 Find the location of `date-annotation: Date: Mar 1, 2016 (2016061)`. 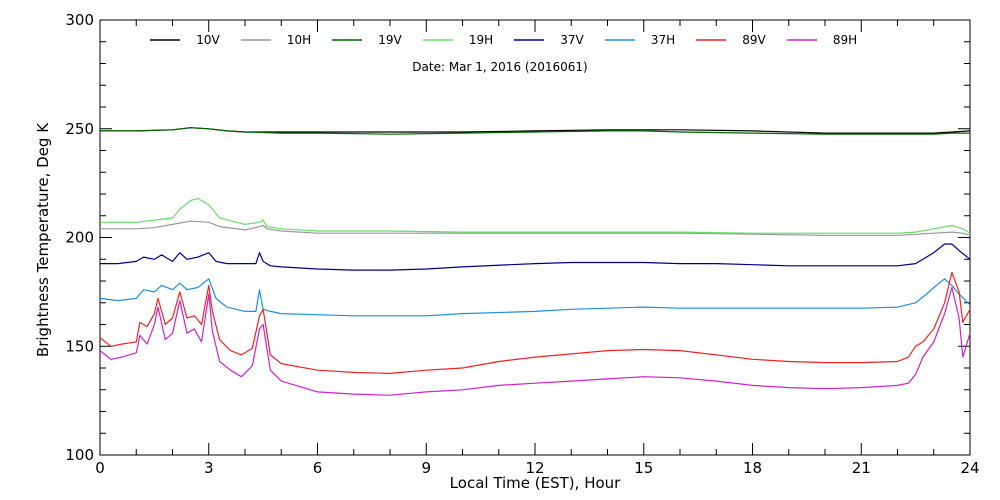

date-annotation: Date: Mar 1, 2016 (2016061) is located at coordinates (499, 67).